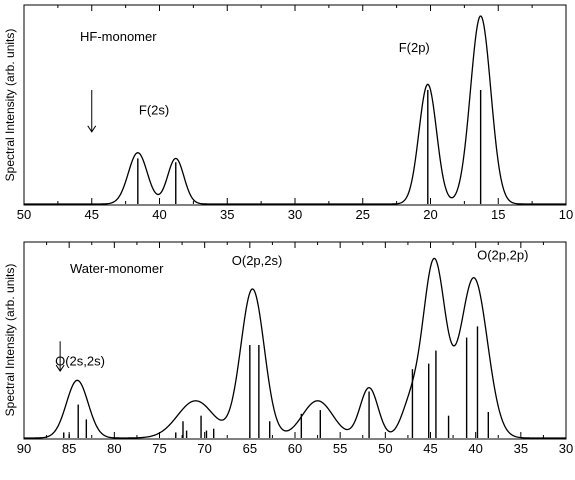 The height and width of the screenshot is (480, 575). I want to click on x-tick-label: 20, so click(430, 214).